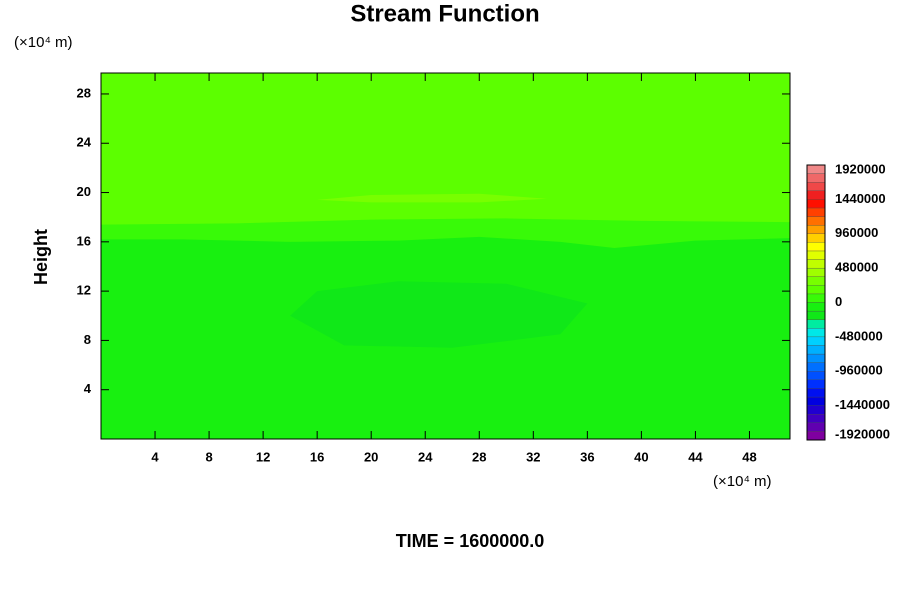  I want to click on y-axis-label: Height, so click(41, 257).